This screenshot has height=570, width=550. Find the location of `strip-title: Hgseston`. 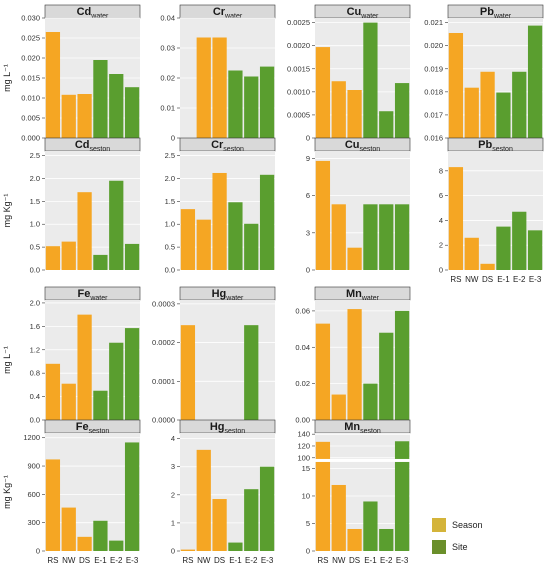

strip-title: Hgseston is located at coordinates (227, 428).